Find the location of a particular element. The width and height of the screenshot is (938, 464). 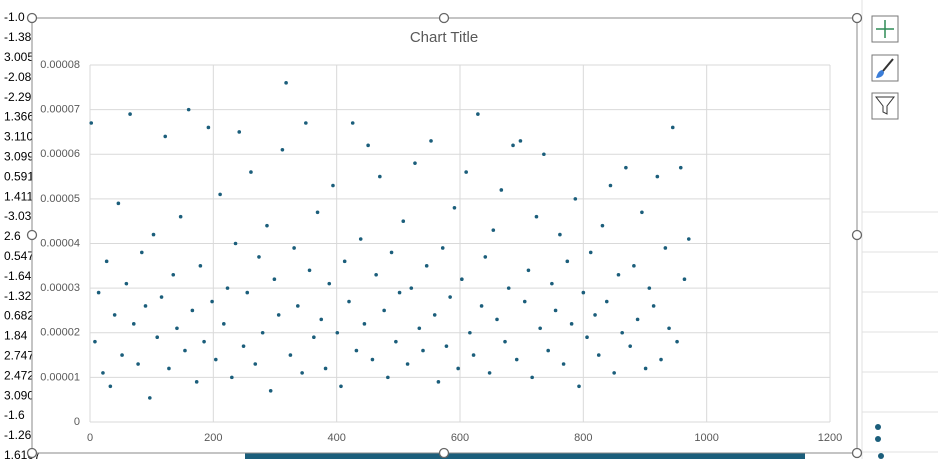

x-tick-label: 1000 is located at coordinates (706, 438).